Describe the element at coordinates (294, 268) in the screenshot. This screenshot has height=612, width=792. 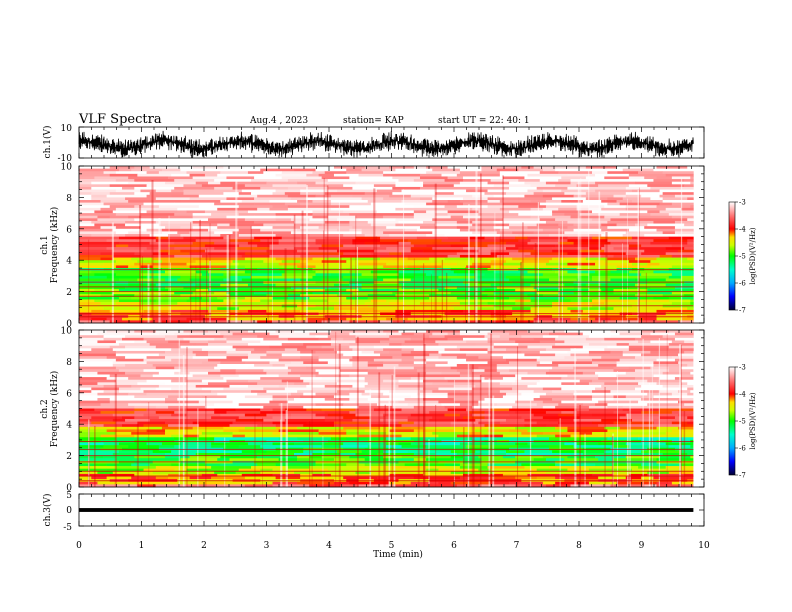
I see `ch1-spectrogram-burst` at that location.